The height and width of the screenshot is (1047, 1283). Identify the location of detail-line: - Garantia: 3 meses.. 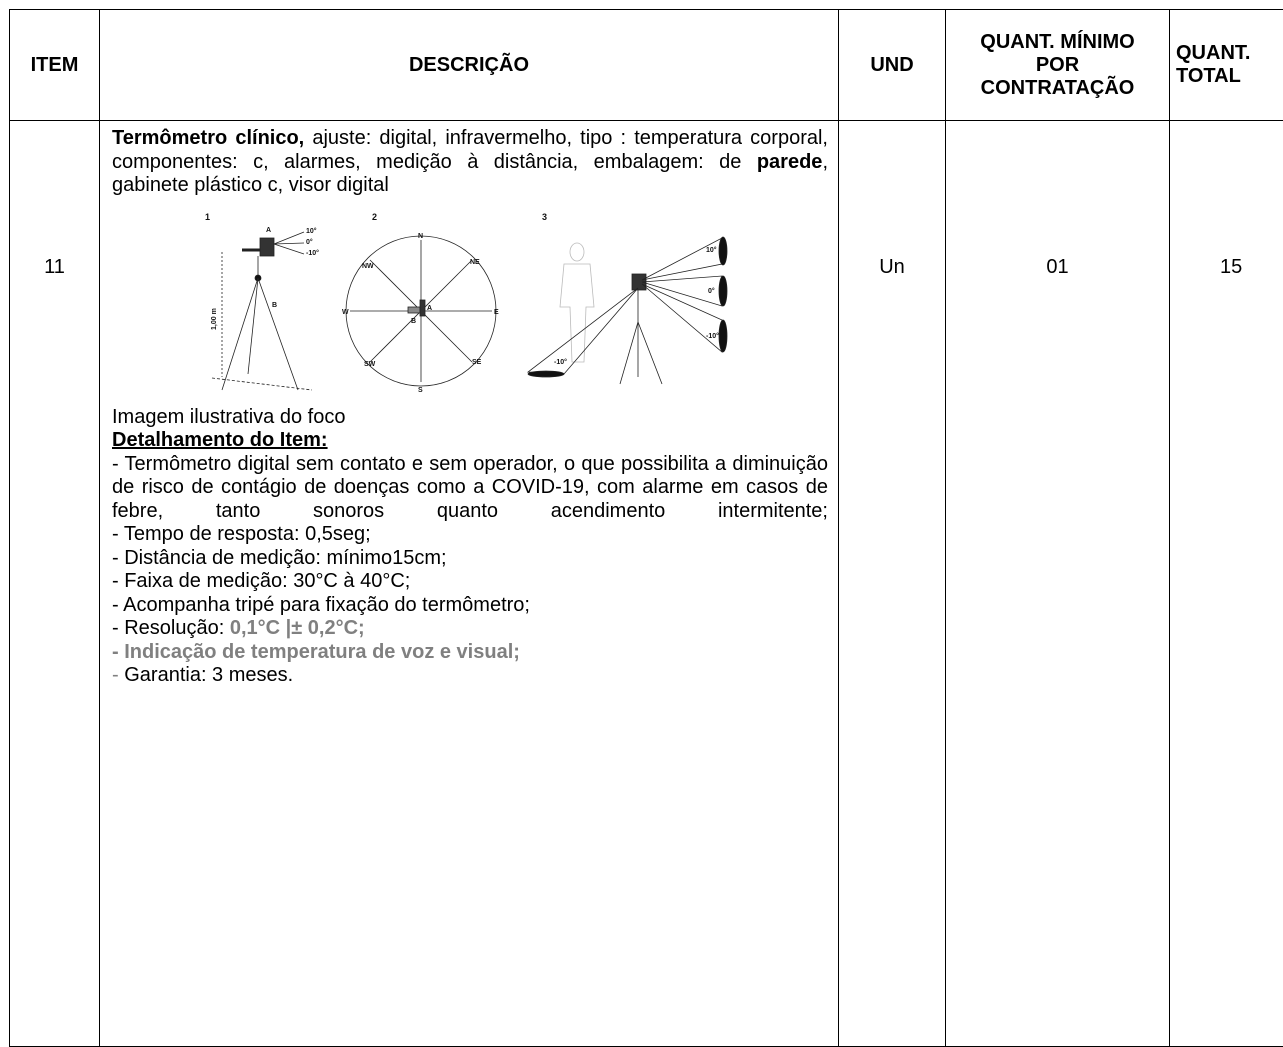
(470, 676).